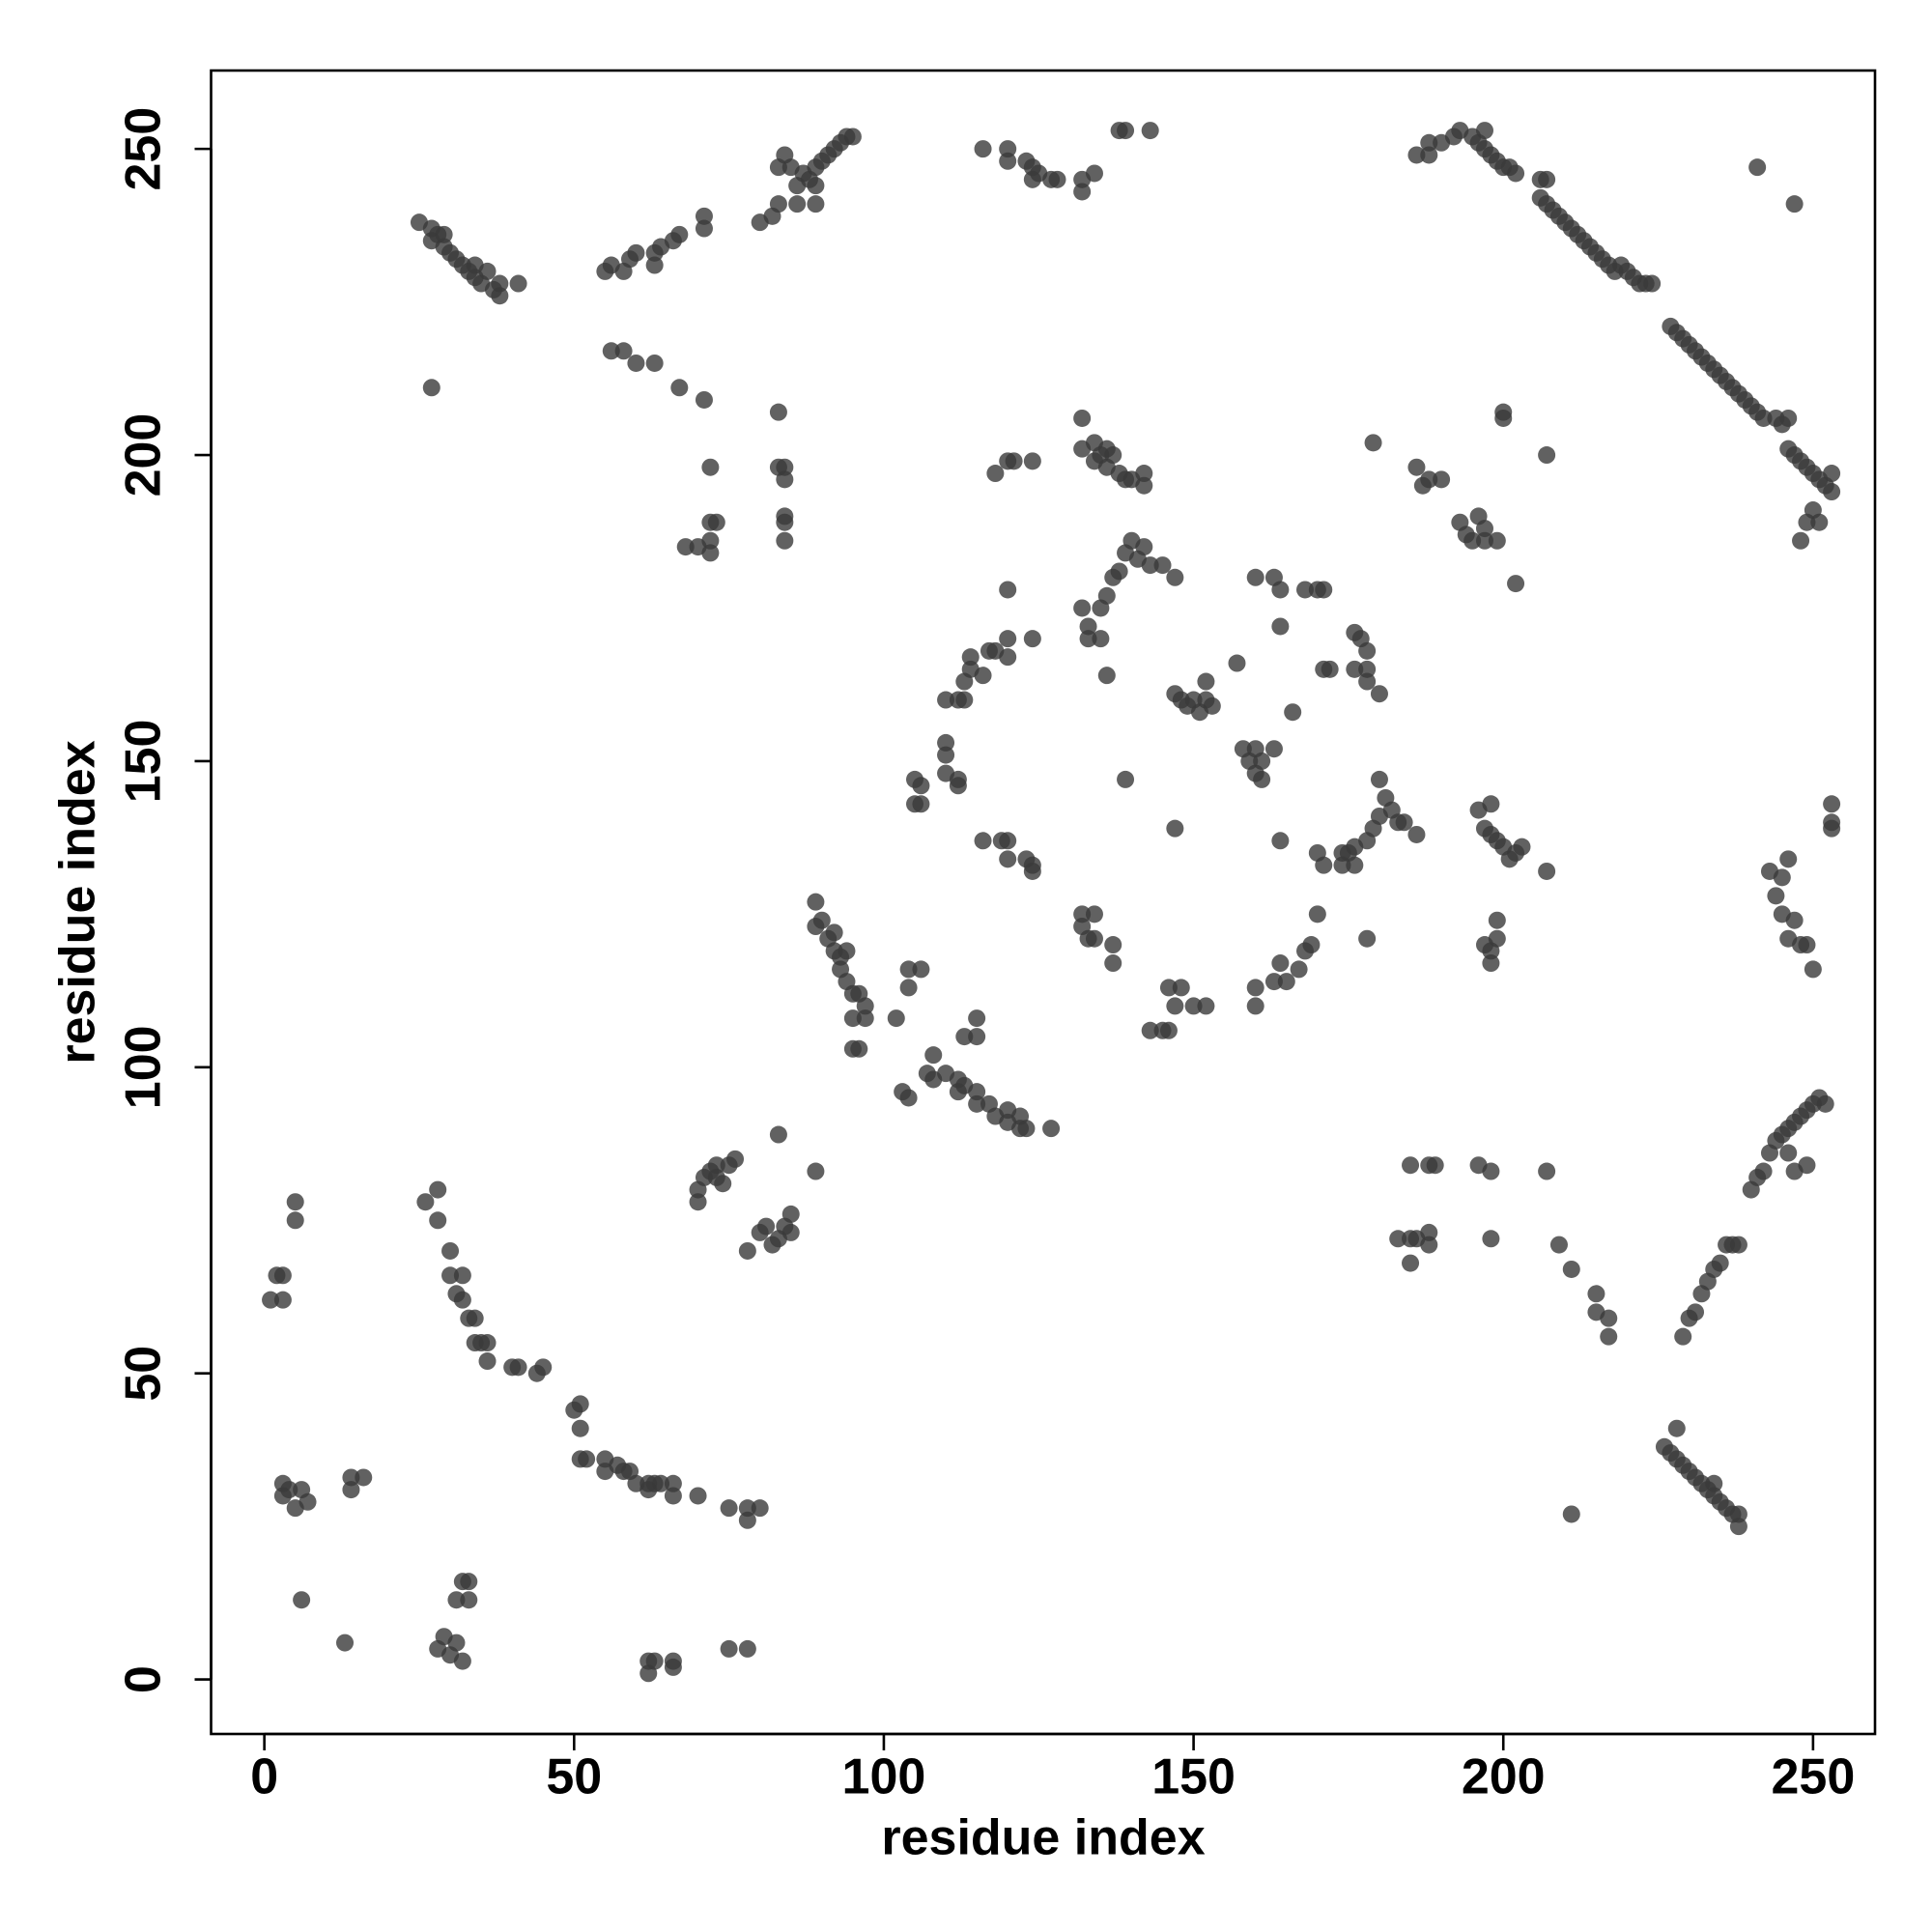 This screenshot has width=1932, height=1932. What do you see at coordinates (1043, 1838) in the screenshot?
I see `x-axis-label: residue index` at bounding box center [1043, 1838].